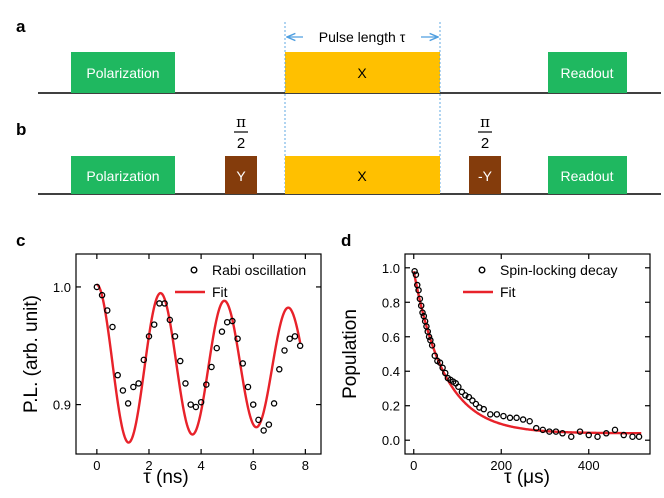  I want to click on y-tick-label-d: 0.2, so click(391, 406).